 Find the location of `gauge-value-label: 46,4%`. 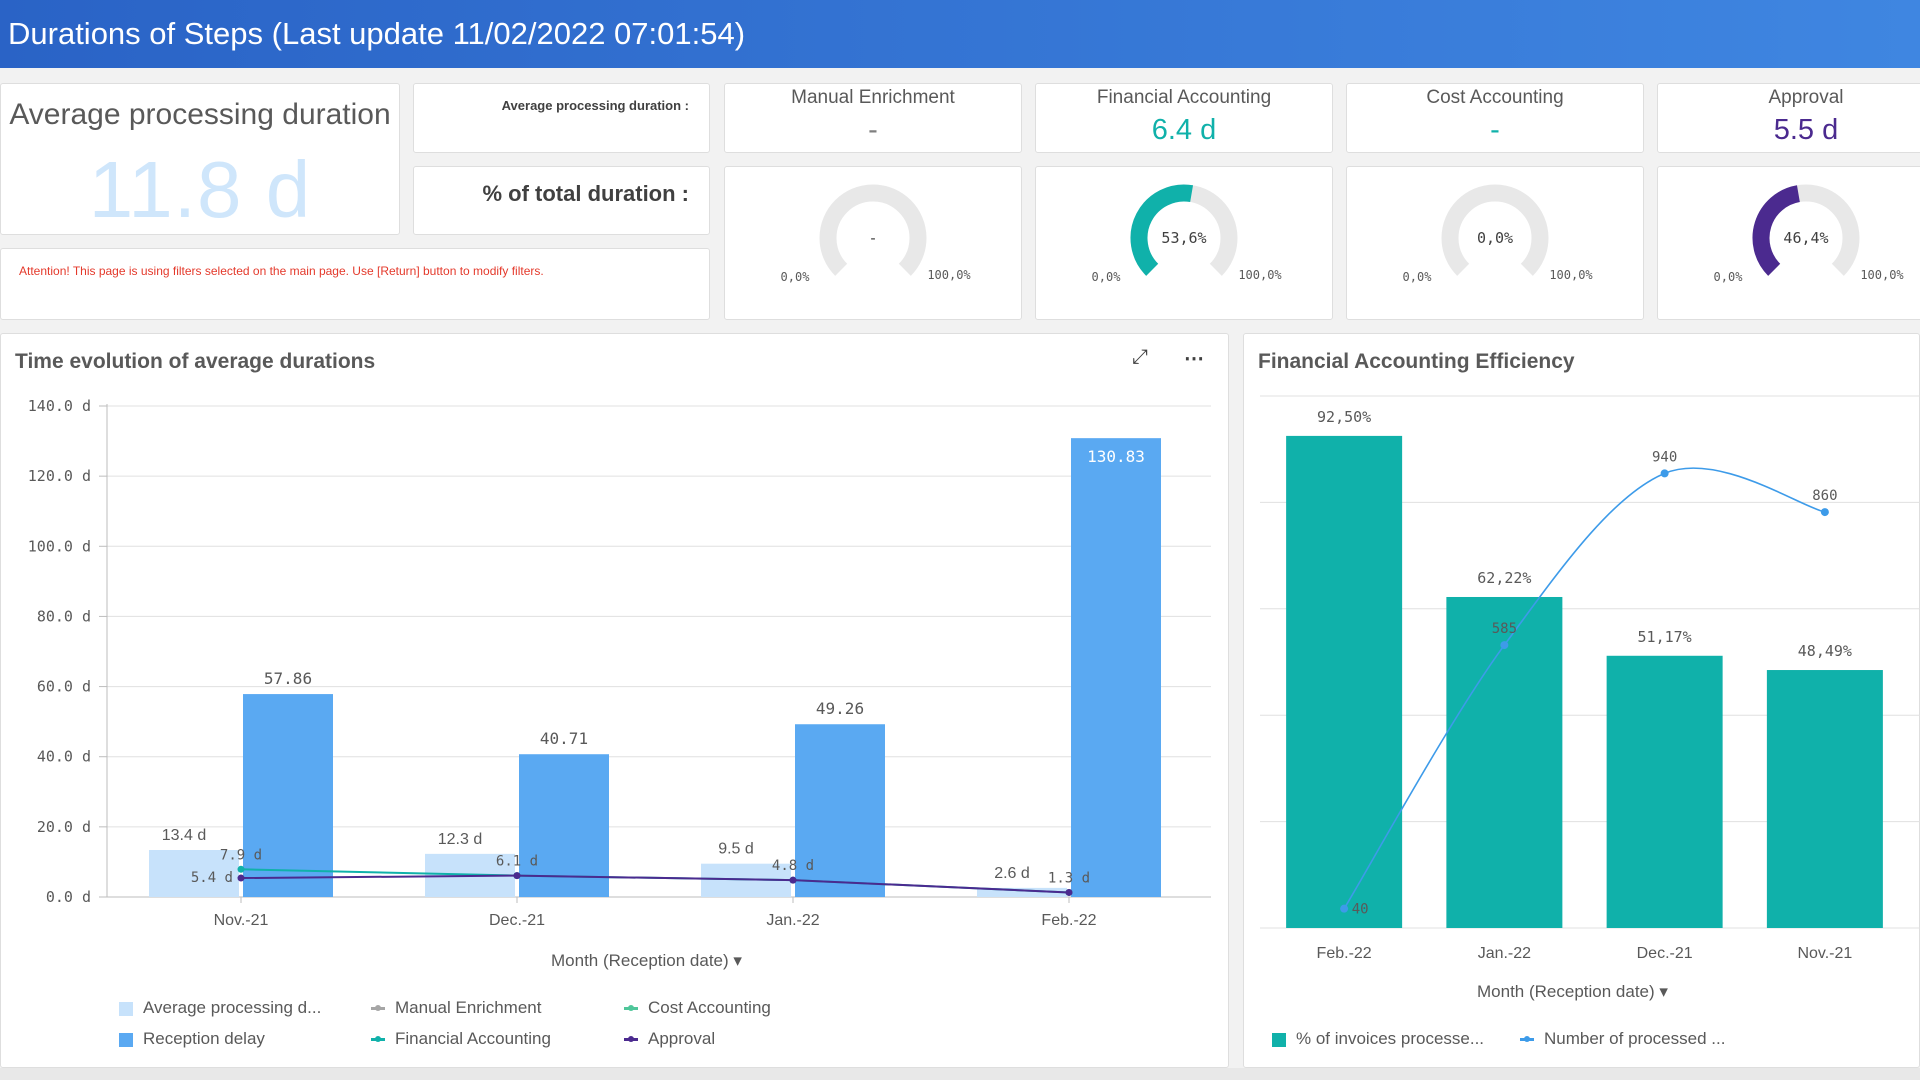

gauge-value-label: 46,4% is located at coordinates (1805, 238).